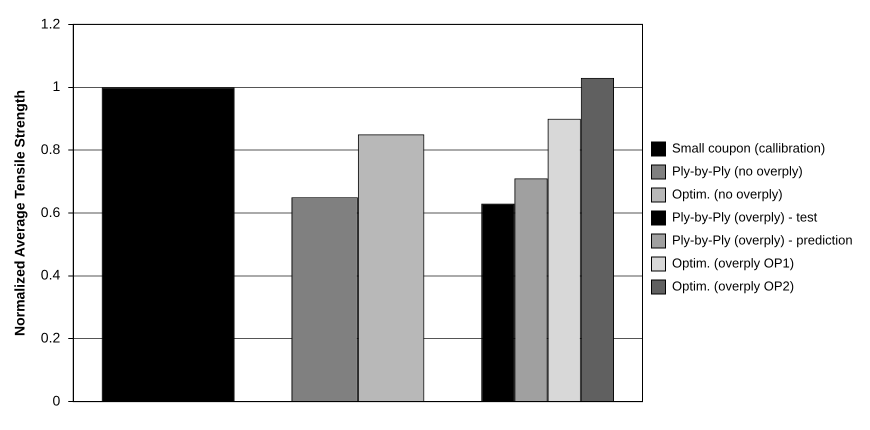 The height and width of the screenshot is (430, 870). I want to click on legend-label: Ply-by-Ply (overply) - prediction, so click(762, 240).